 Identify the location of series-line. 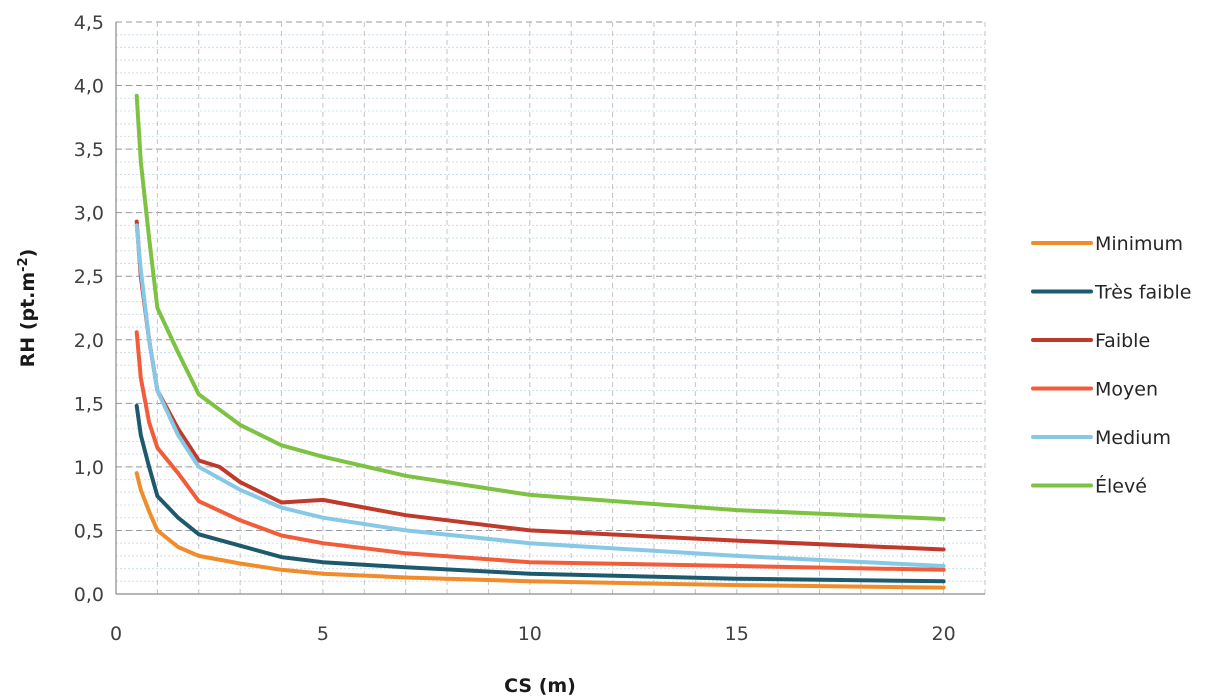
(540, 530).